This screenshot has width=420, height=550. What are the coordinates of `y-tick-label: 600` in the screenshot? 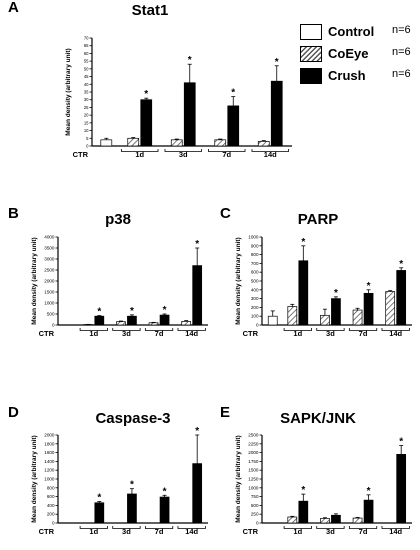 It's located at (51, 496).